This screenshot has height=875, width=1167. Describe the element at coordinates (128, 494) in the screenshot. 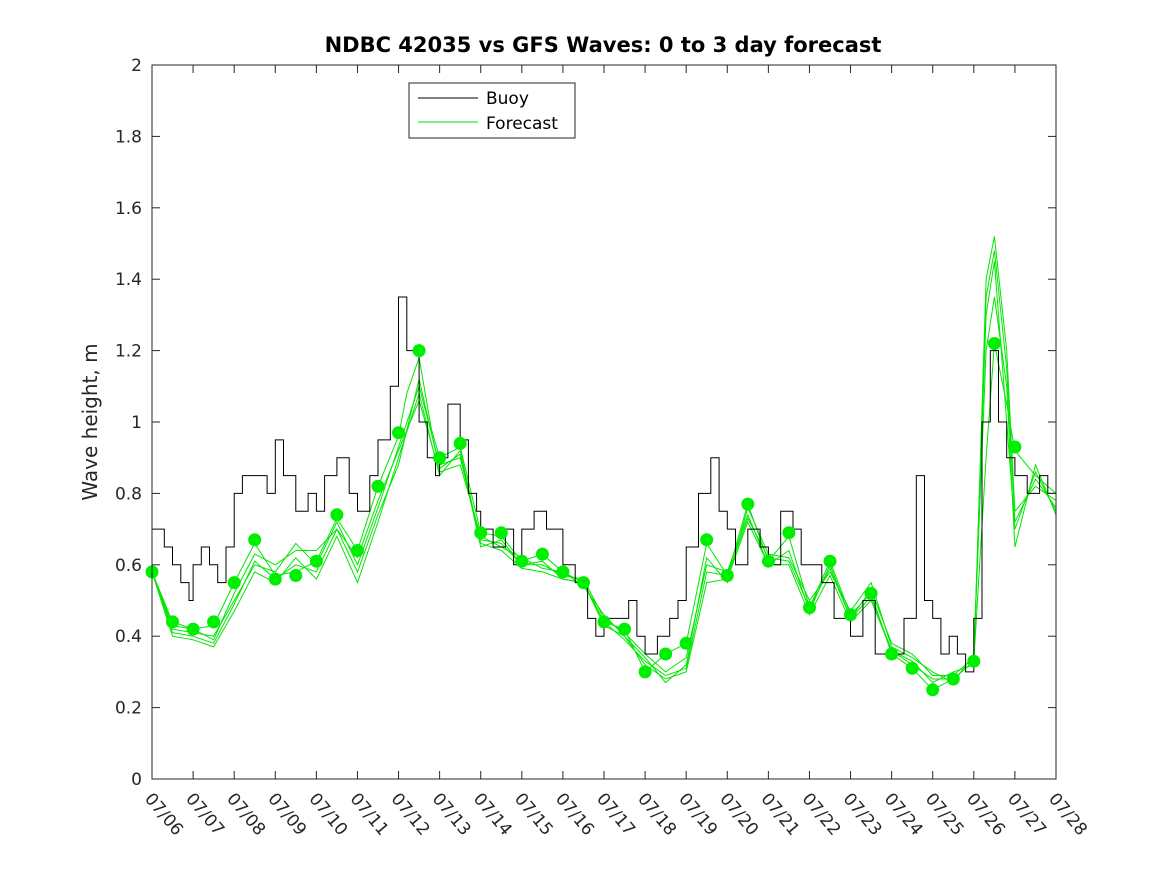

I see `y-tick-label: 0.8` at that location.